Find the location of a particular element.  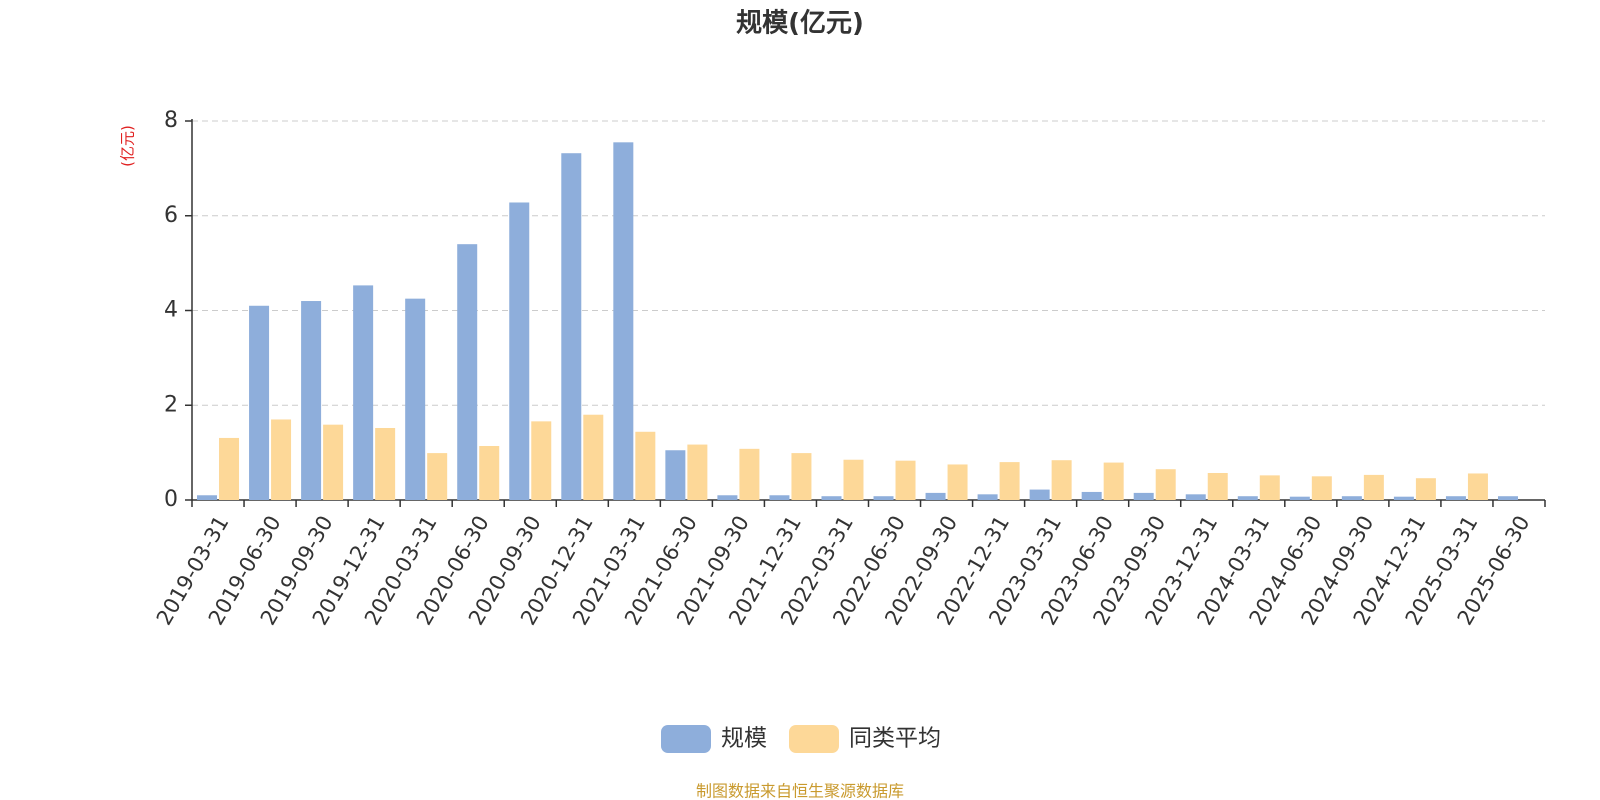

chart-title: 规模(亿元) is located at coordinates (800, 24).